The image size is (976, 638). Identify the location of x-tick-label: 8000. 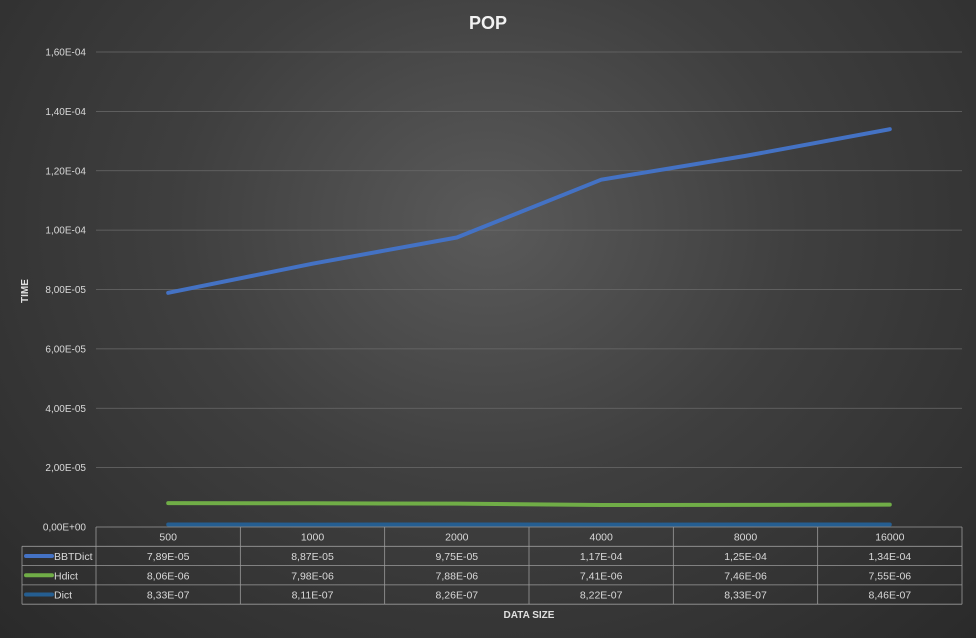
(746, 538).